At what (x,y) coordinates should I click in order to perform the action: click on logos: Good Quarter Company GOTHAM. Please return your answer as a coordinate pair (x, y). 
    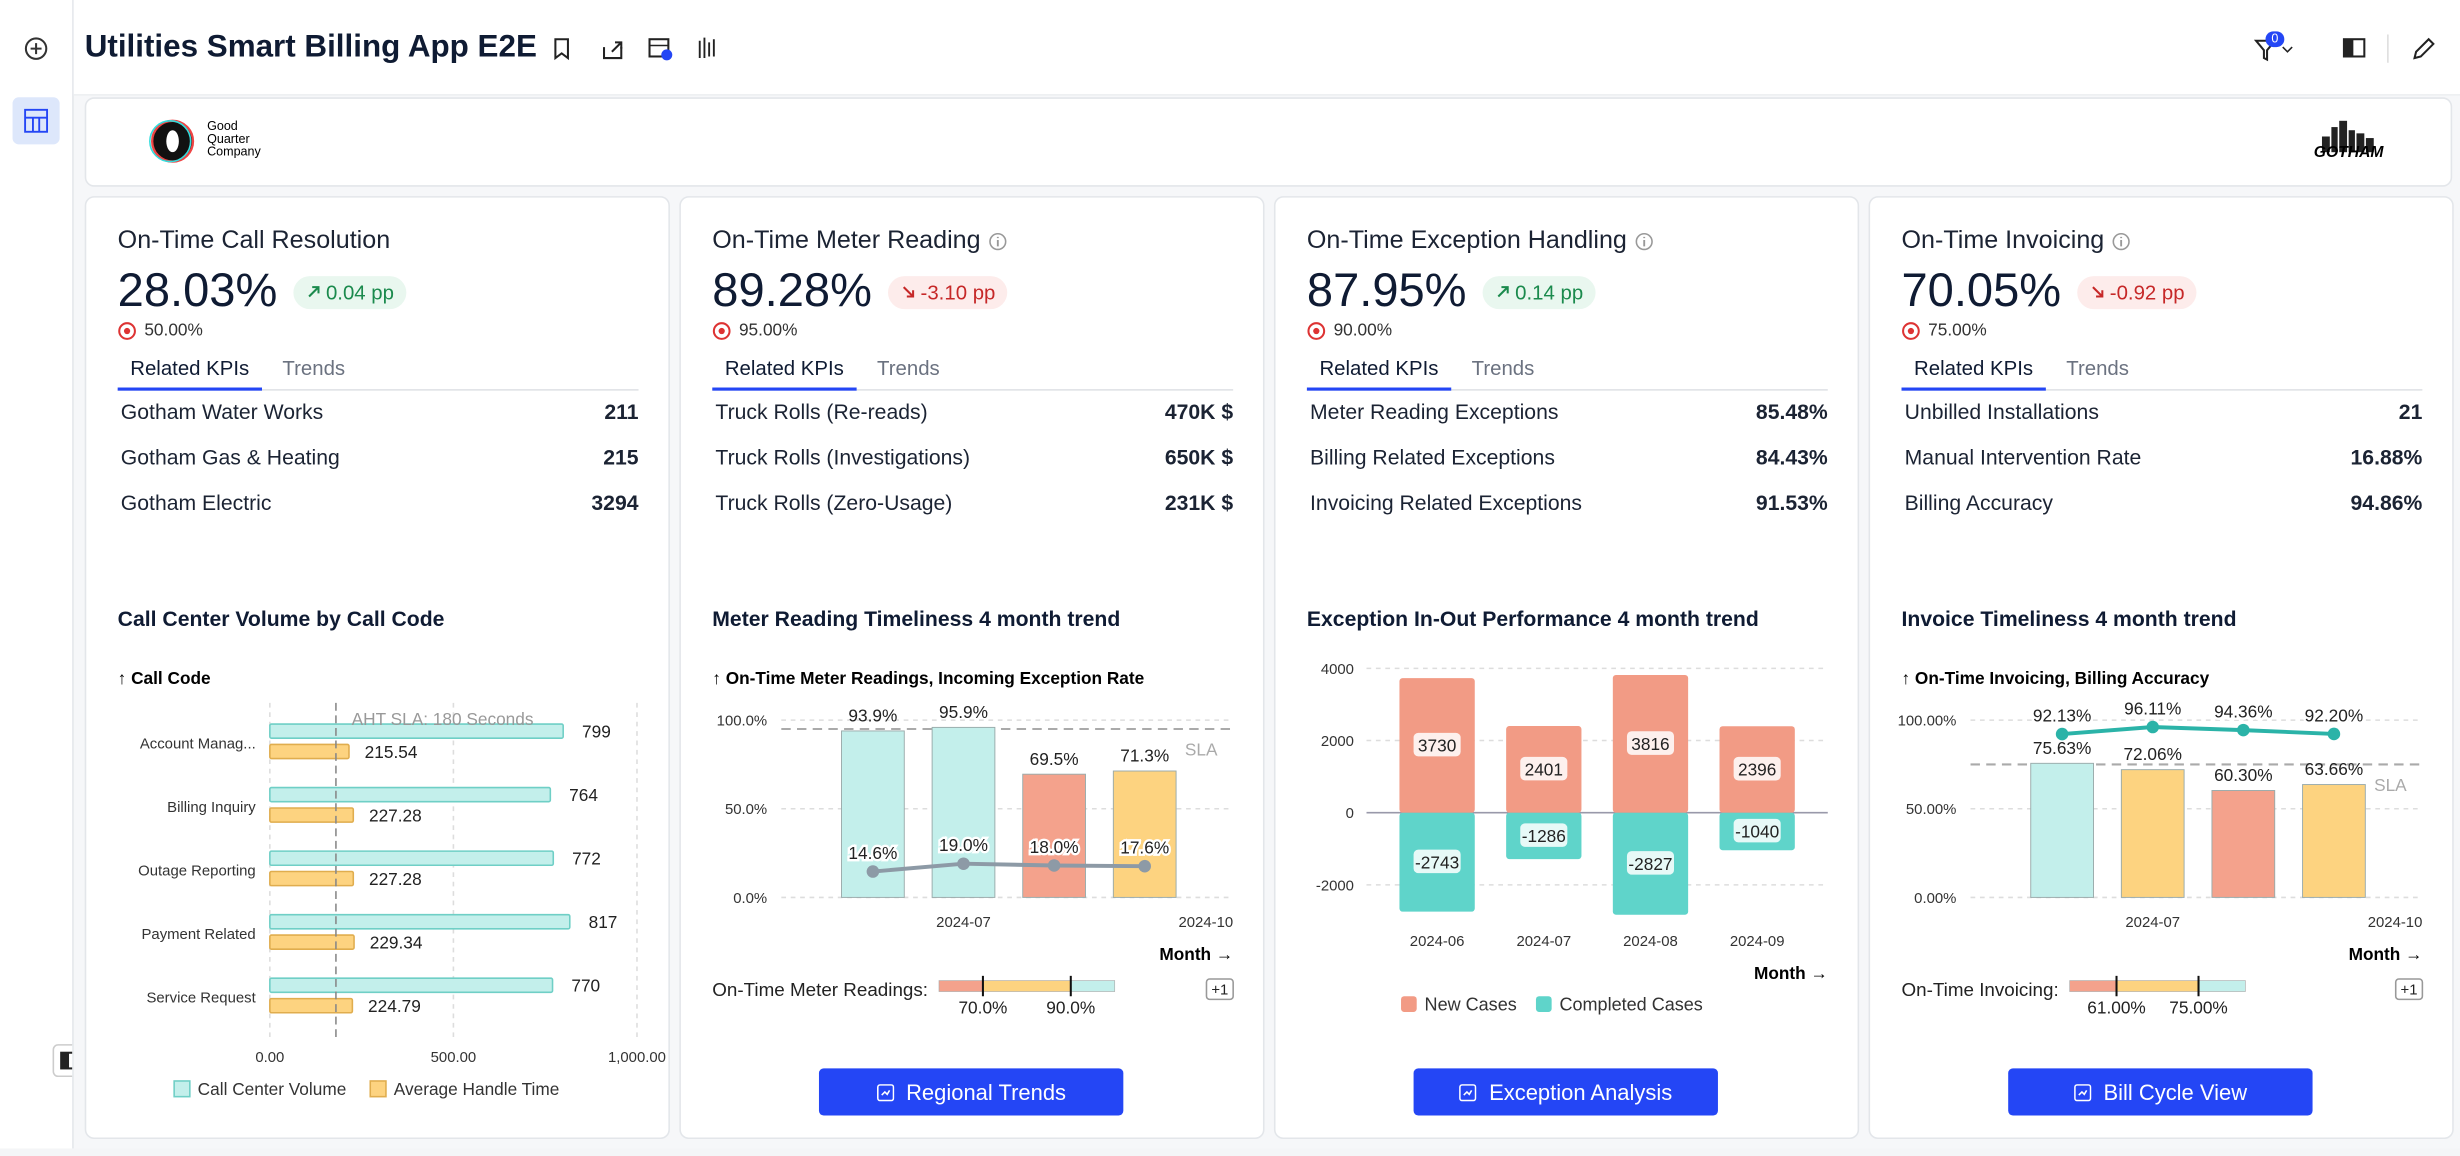
    Looking at the image, I should click on (1267, 141).